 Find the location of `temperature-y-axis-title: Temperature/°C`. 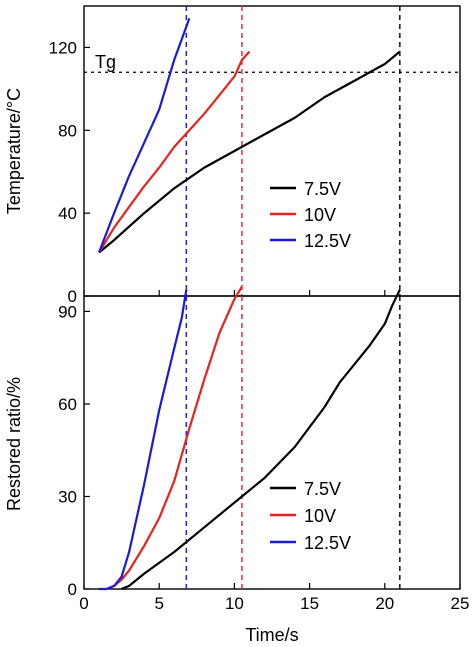

temperature-y-axis-title: Temperature/°C is located at coordinates (14, 151).